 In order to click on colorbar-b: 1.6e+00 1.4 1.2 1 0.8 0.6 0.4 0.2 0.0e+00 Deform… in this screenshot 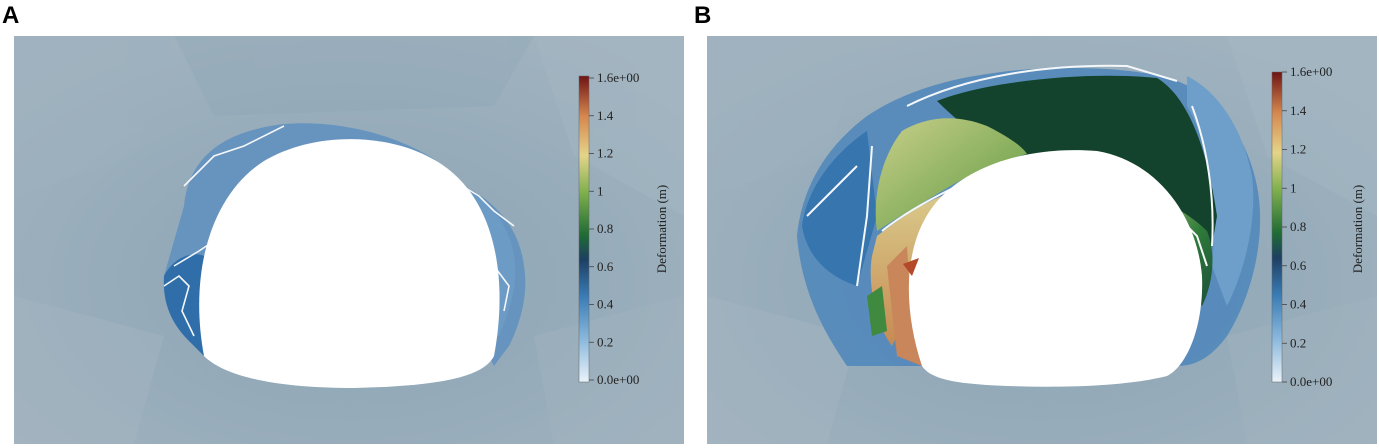, I will do `click(1318, 226)`.